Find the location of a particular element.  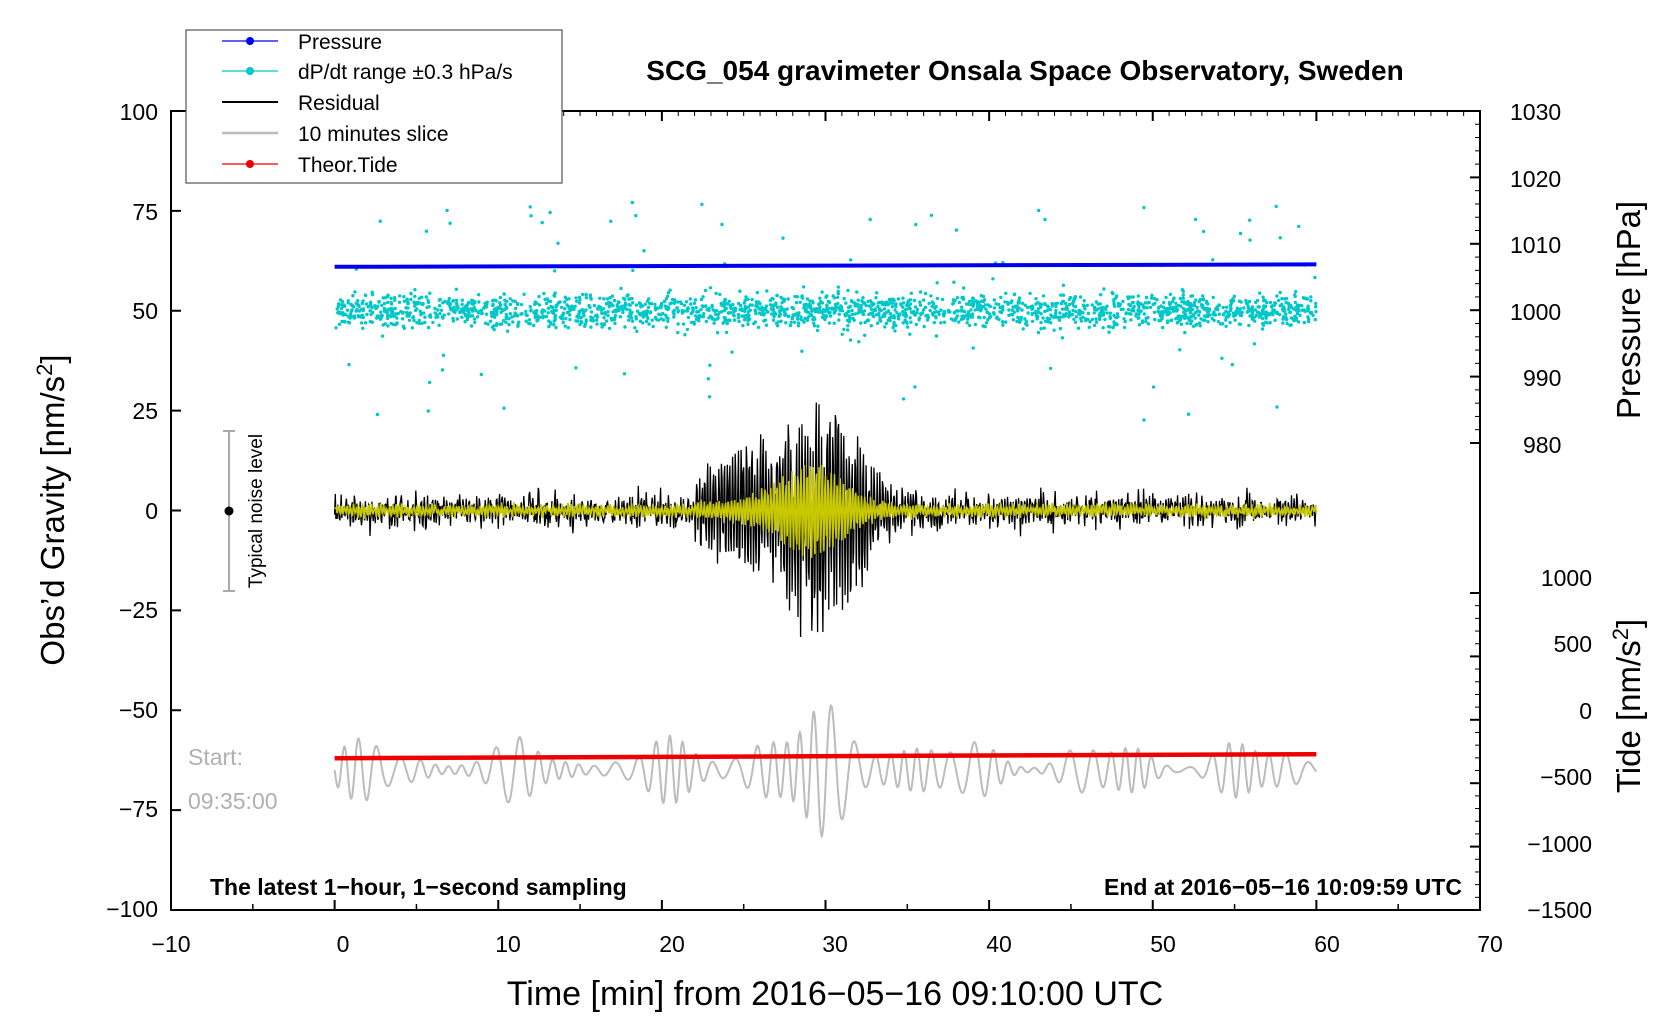

legend-label: Pressure is located at coordinates (340, 42).